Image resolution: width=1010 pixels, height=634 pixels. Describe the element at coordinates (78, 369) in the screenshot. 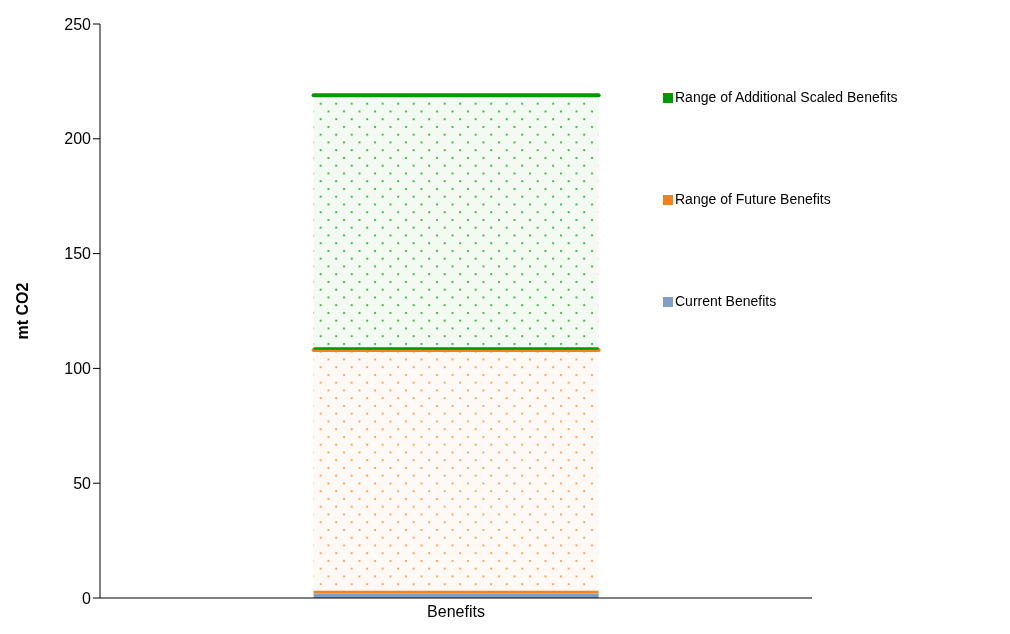

I see `y-tick-label: 100` at that location.